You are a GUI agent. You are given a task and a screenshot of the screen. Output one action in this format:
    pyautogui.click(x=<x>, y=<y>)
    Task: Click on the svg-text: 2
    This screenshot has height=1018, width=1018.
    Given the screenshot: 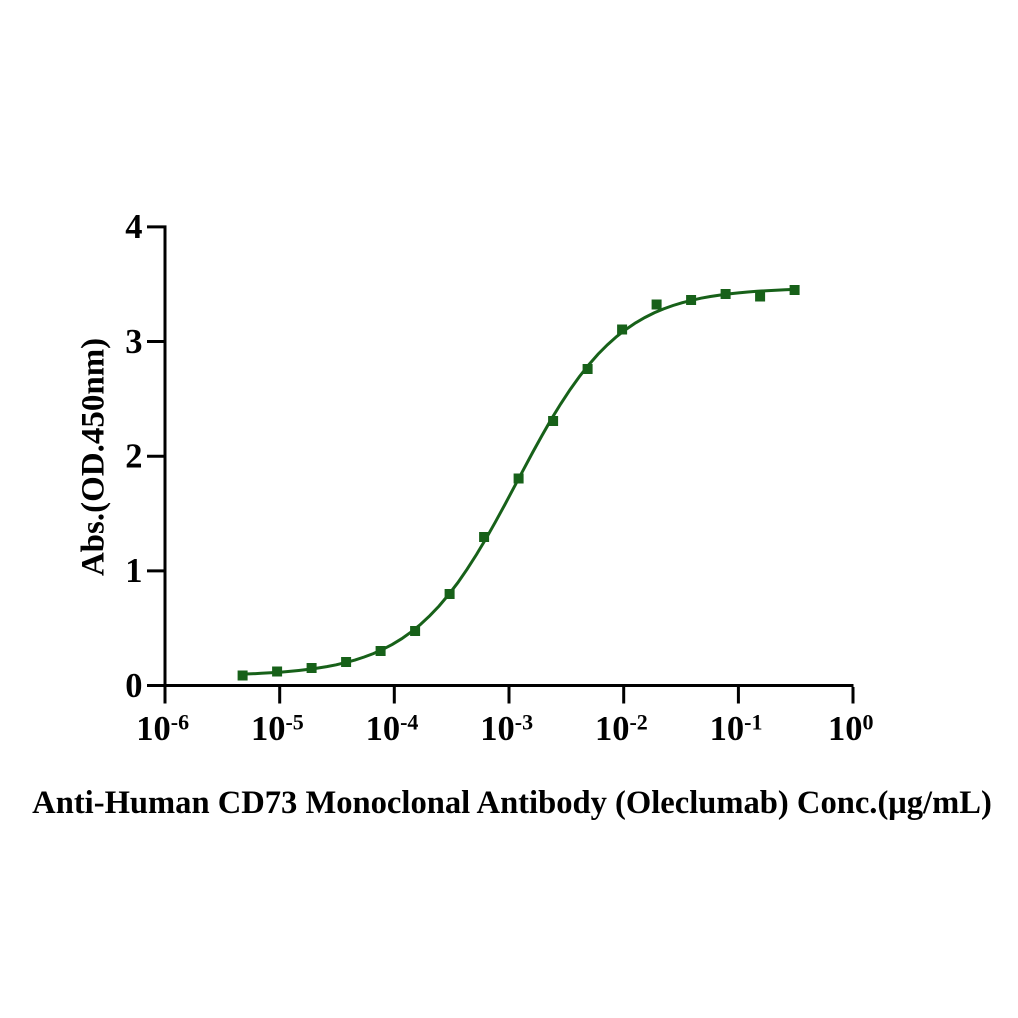 What is the action you would take?
    pyautogui.click(x=133, y=457)
    